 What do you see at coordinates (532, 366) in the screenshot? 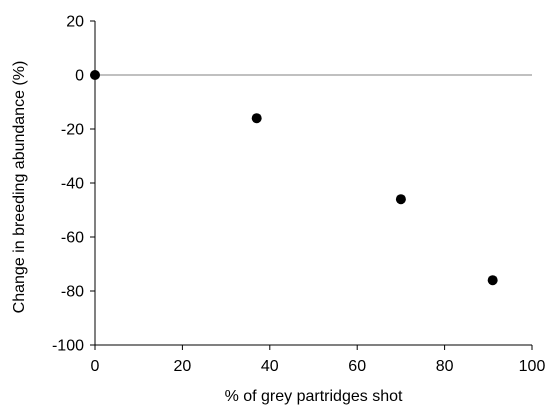
I see `x-tick-label: 100` at bounding box center [532, 366].